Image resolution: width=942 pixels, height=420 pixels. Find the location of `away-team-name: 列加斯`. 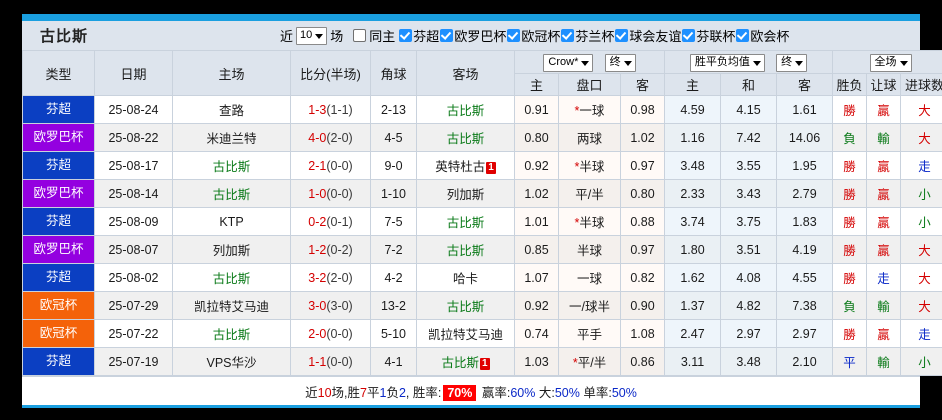

away-team-name: 列加斯 is located at coordinates (465, 195).